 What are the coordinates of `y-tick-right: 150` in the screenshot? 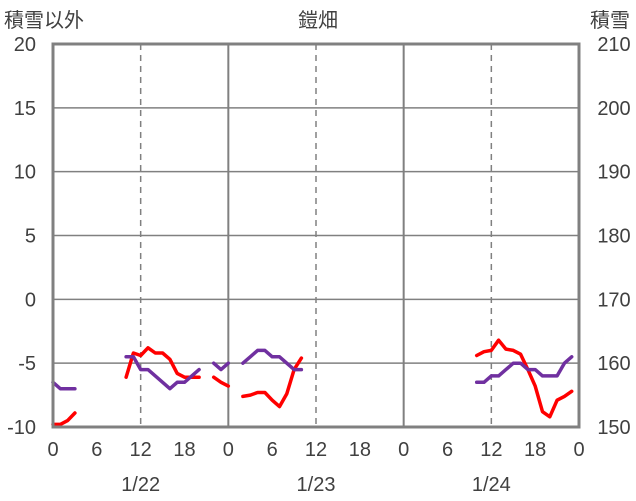 It's located at (613, 428).